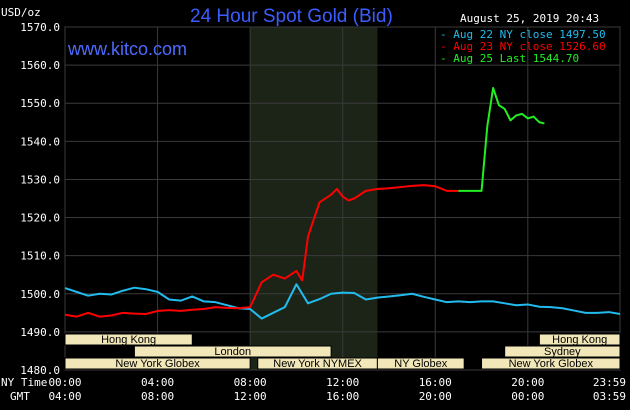  I want to click on legend-item-aug22: - Aug 22 NY close 1497.50, so click(523, 34).